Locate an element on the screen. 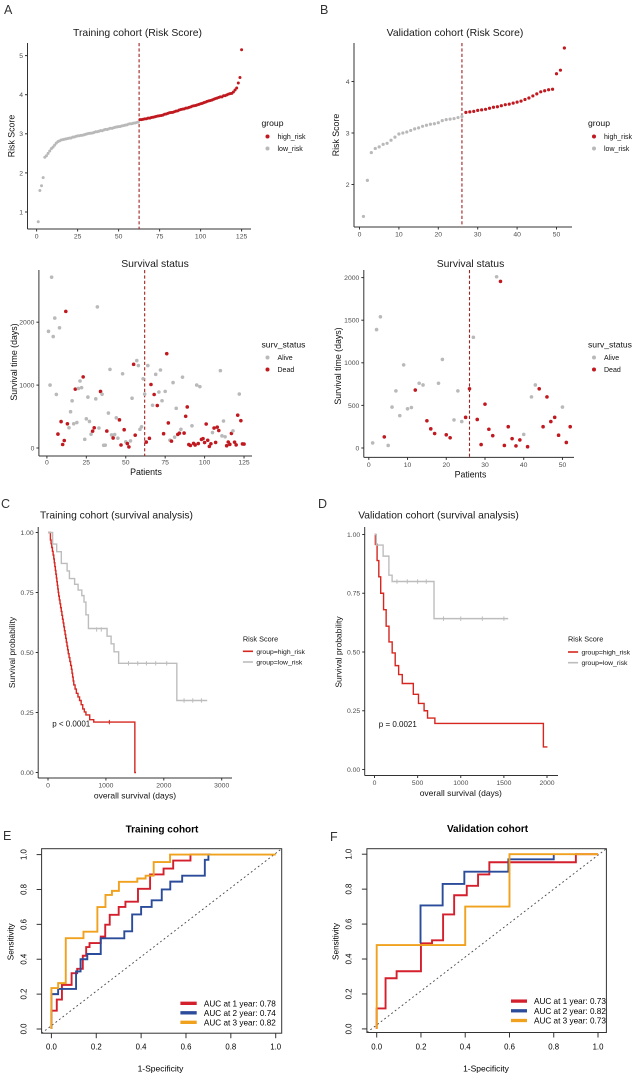 The image size is (636, 1084). svg-text: p = 0.0021 is located at coordinates (398, 724).